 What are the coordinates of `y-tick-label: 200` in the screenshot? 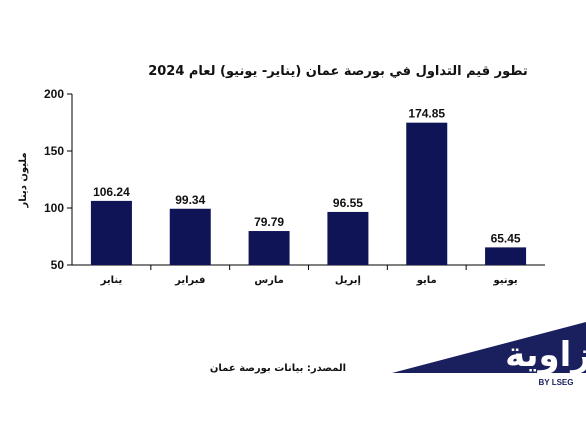 It's located at (54, 94).